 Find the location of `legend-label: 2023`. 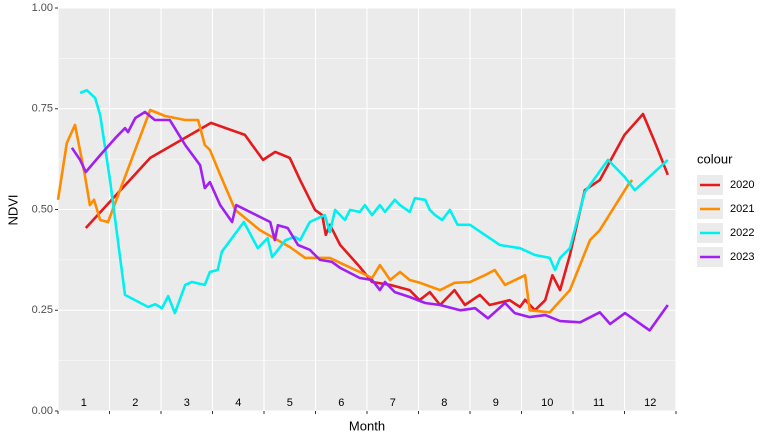

legend-label: 2023 is located at coordinates (742, 257).